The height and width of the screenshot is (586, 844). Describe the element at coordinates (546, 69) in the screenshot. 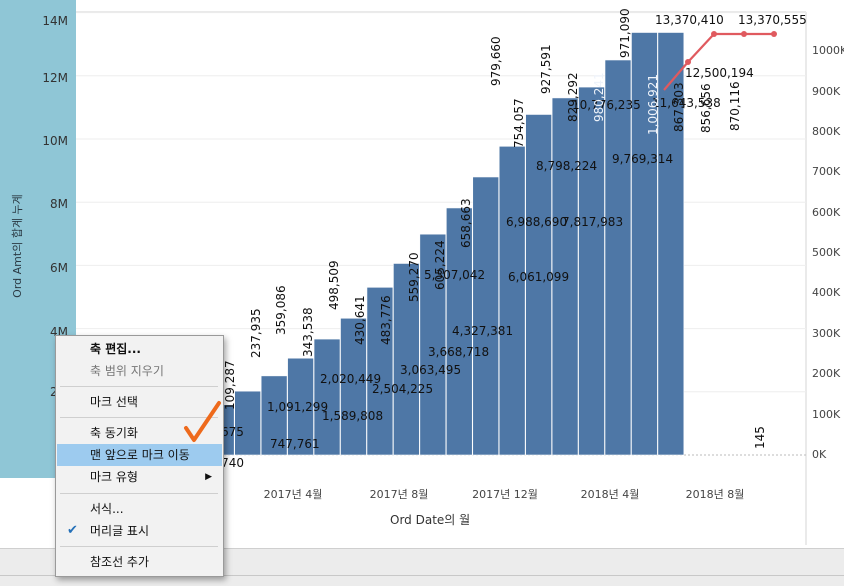

I see `monthly-label: 927,591` at that location.